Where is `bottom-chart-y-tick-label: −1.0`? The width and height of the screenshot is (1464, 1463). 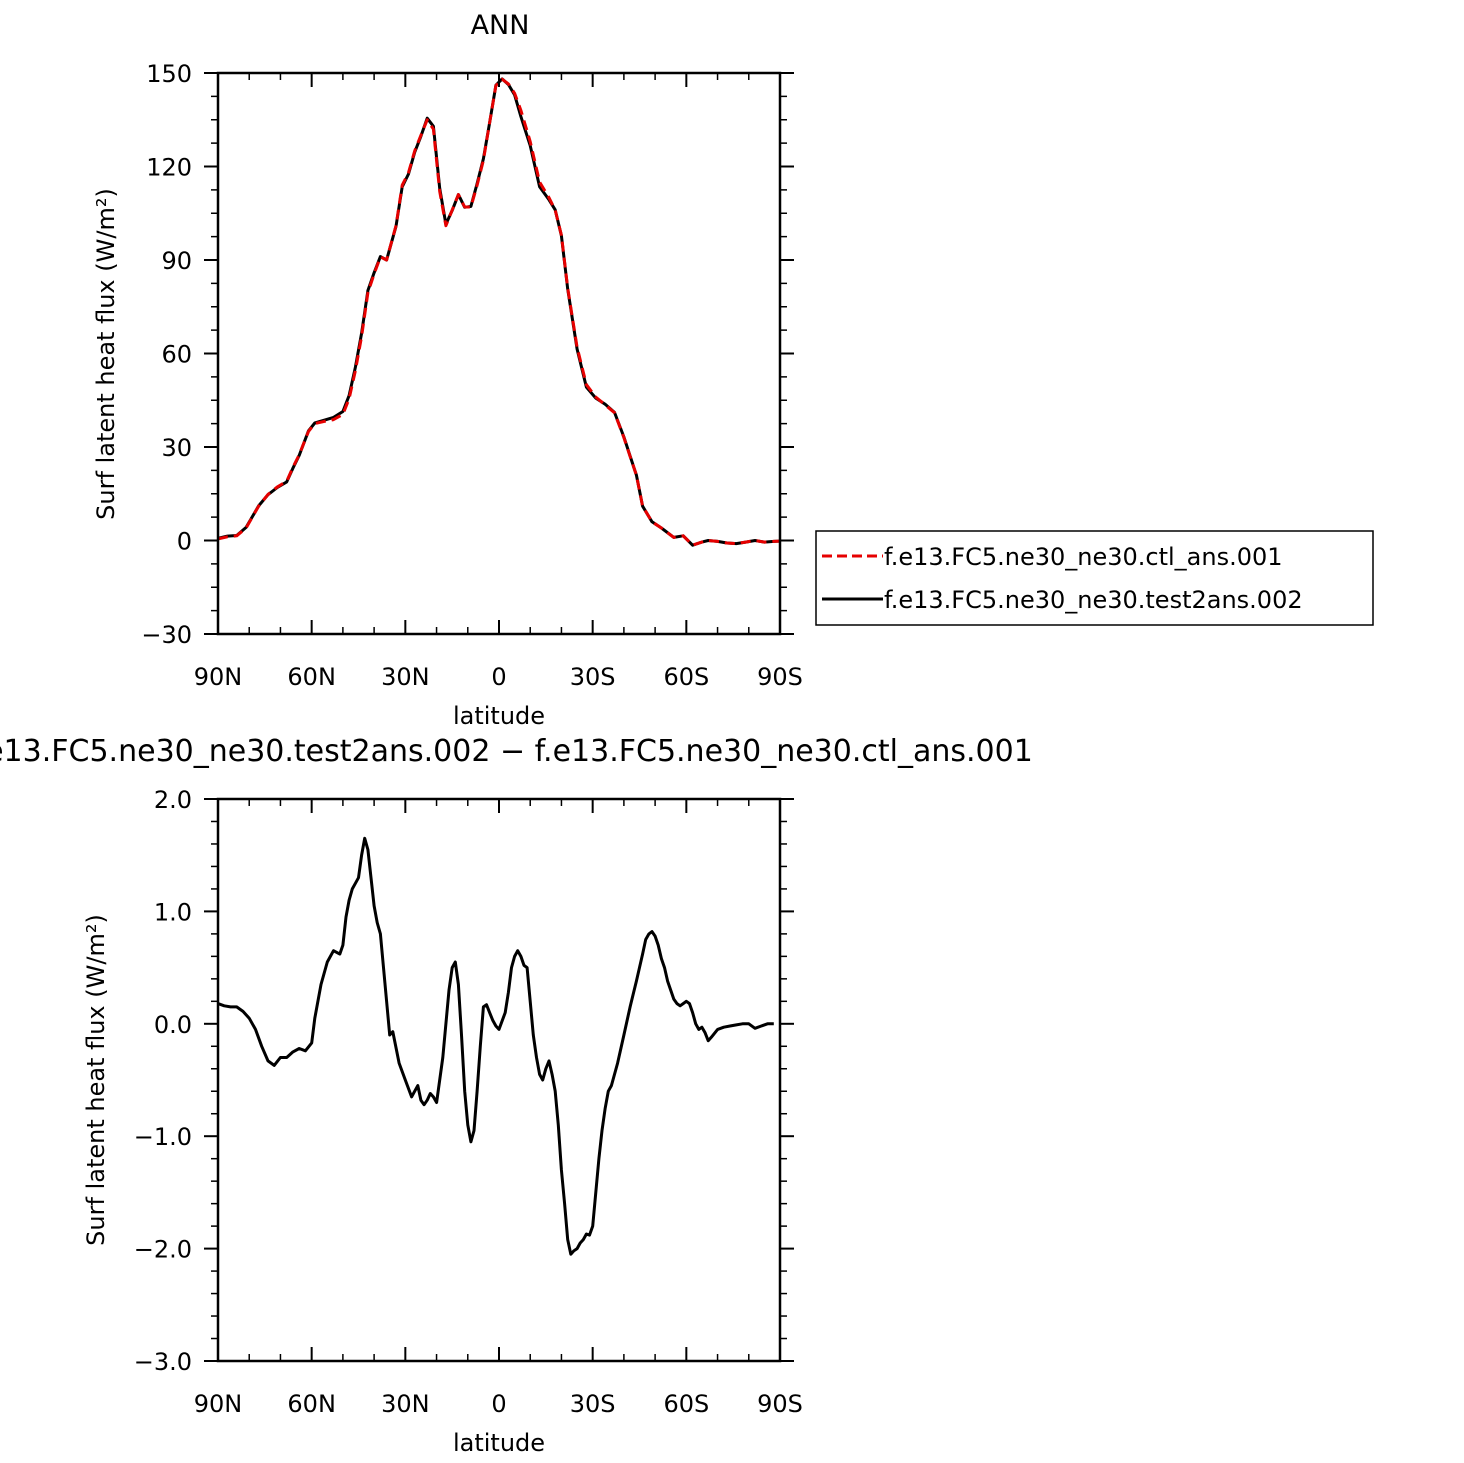 bottom-chart-y-tick-label: −1.0 is located at coordinates (163, 1137).